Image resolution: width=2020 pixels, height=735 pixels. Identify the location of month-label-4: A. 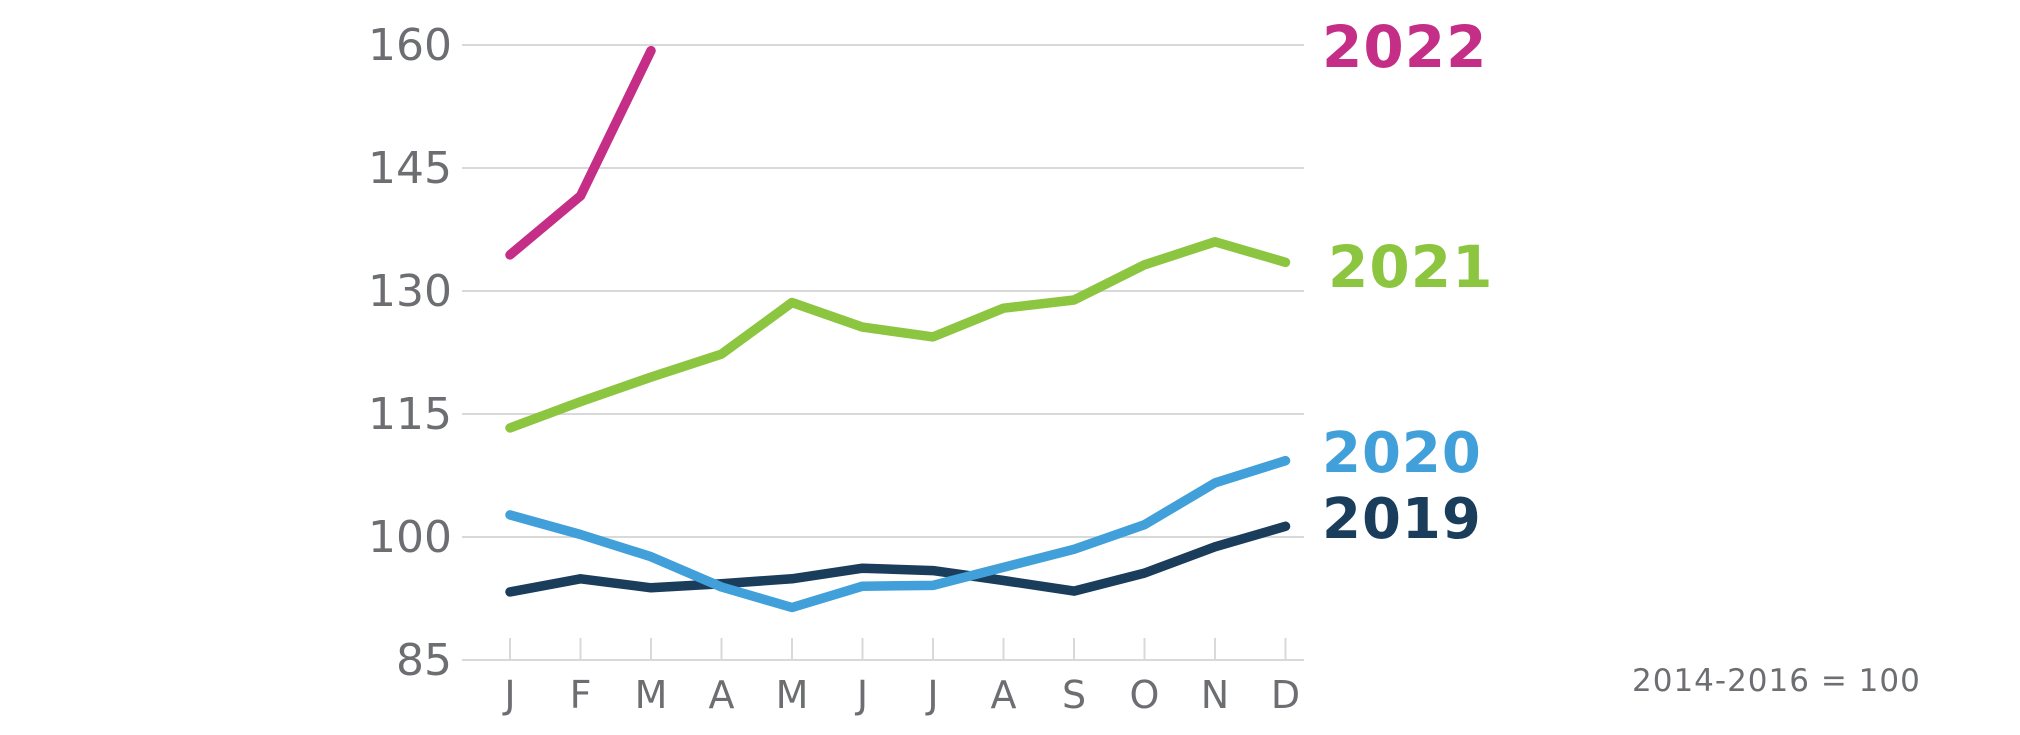
(722, 695).